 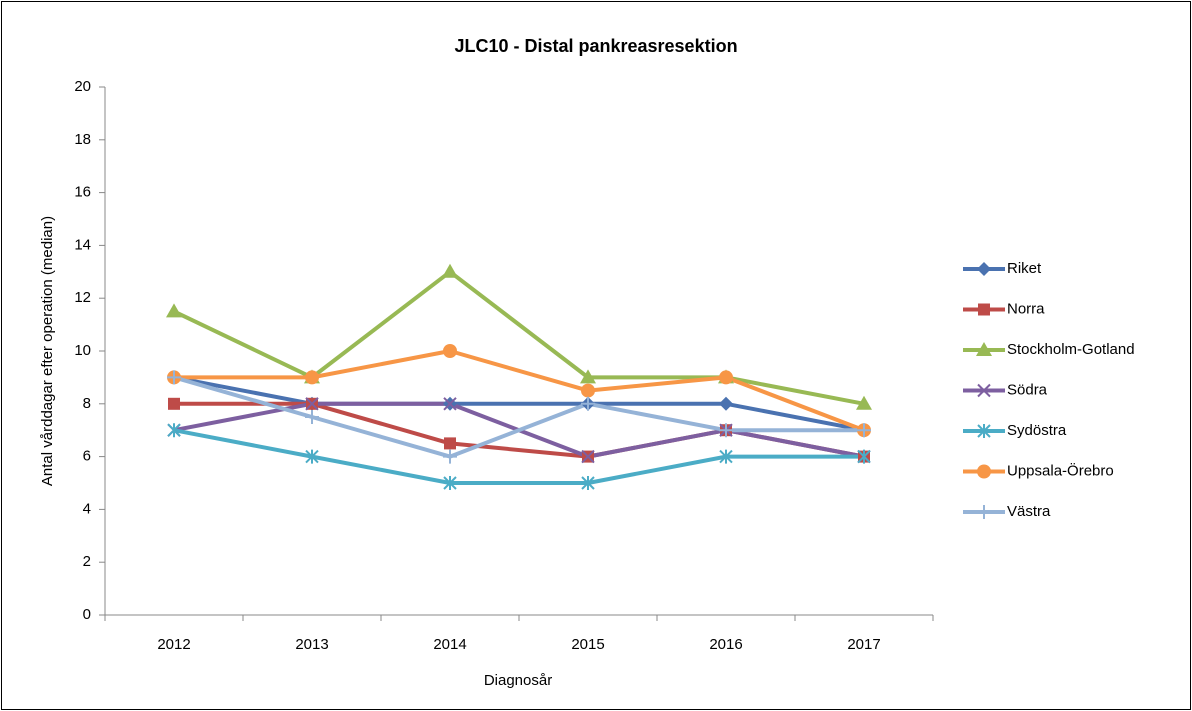 What do you see at coordinates (1071, 349) in the screenshot?
I see `legend-label: Stockholm-Gotland` at bounding box center [1071, 349].